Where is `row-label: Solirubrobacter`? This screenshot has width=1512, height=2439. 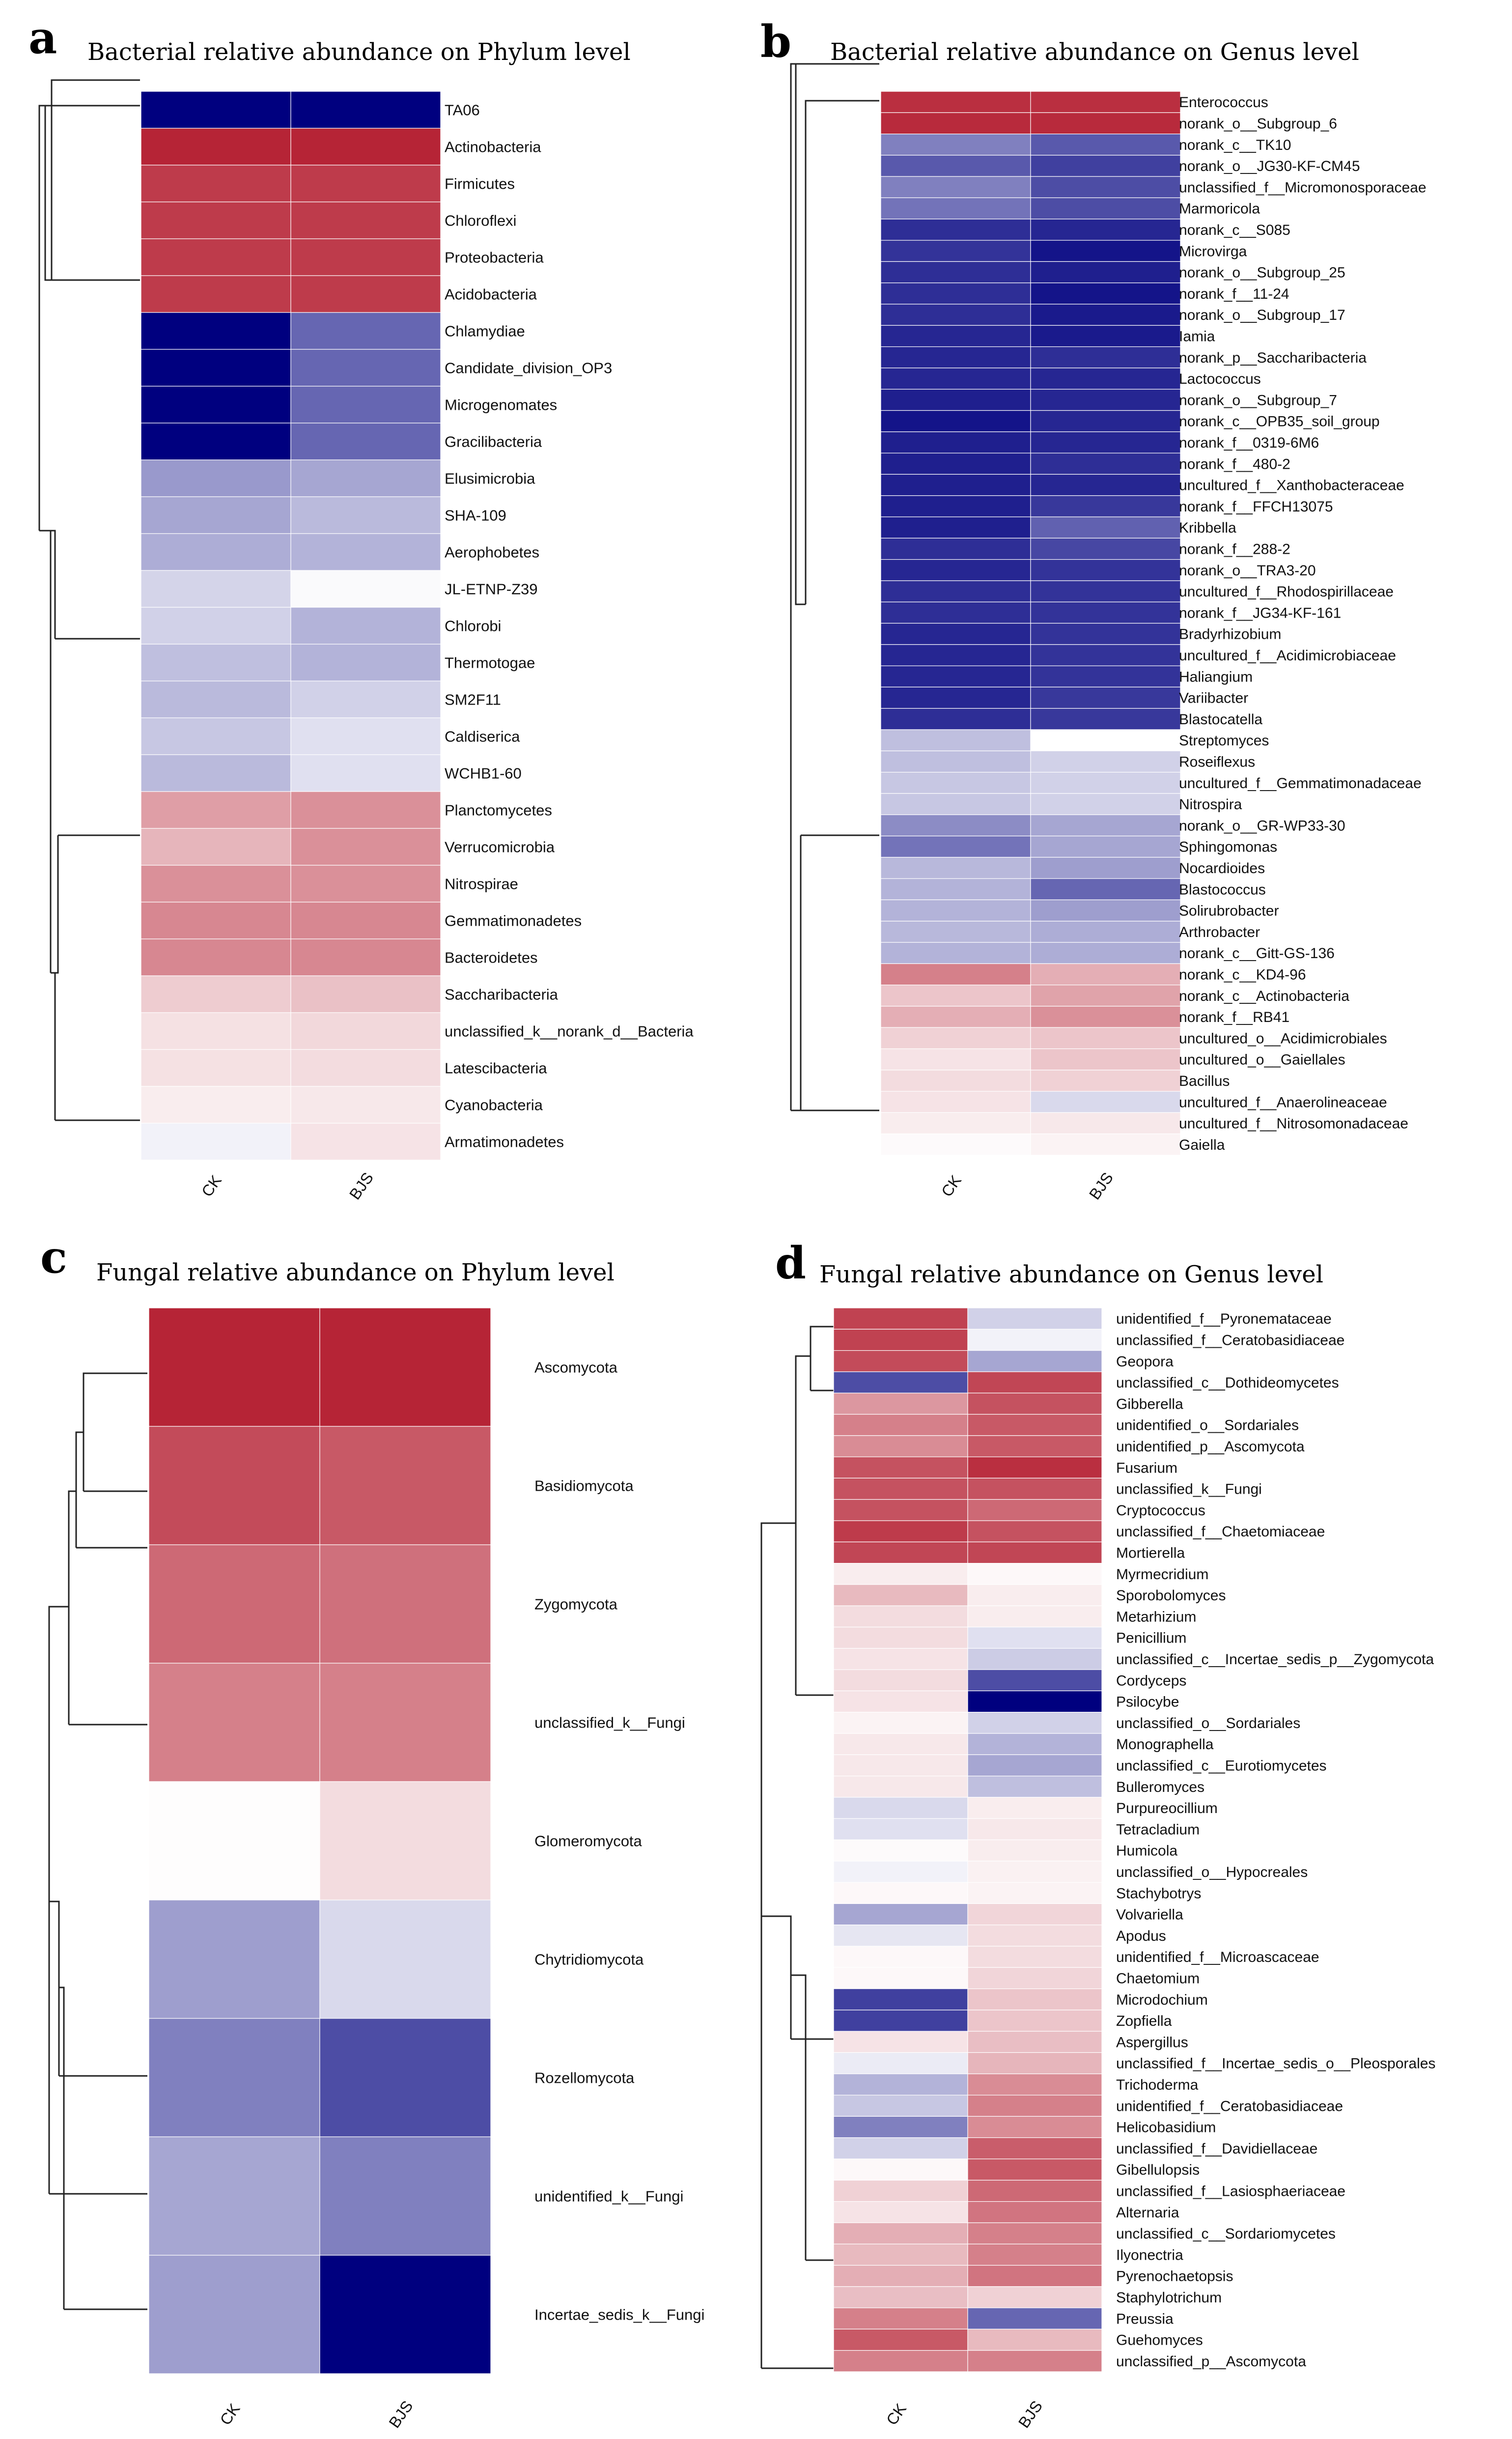 row-label: Solirubrobacter is located at coordinates (1229, 911).